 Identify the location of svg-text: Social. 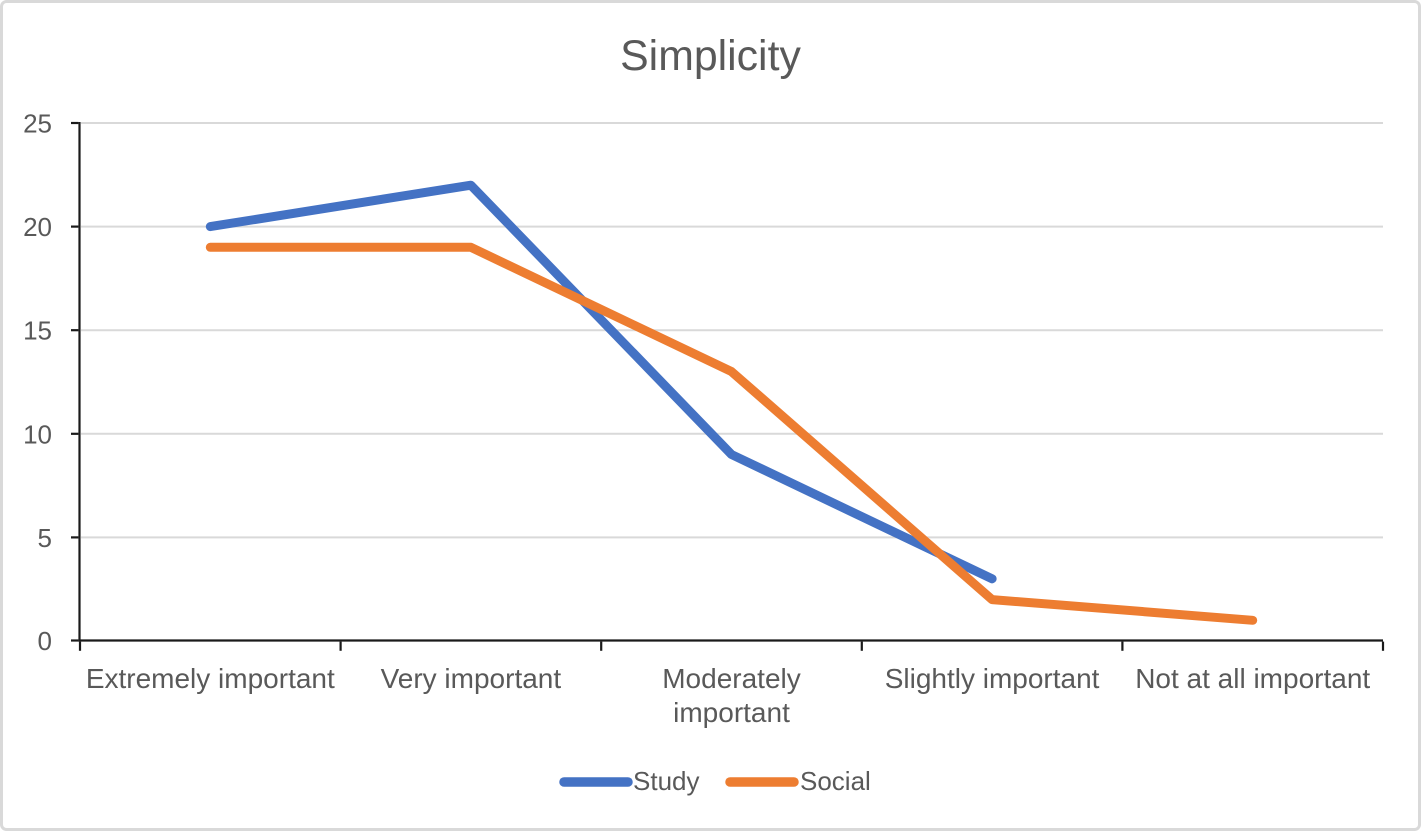
(835, 781).